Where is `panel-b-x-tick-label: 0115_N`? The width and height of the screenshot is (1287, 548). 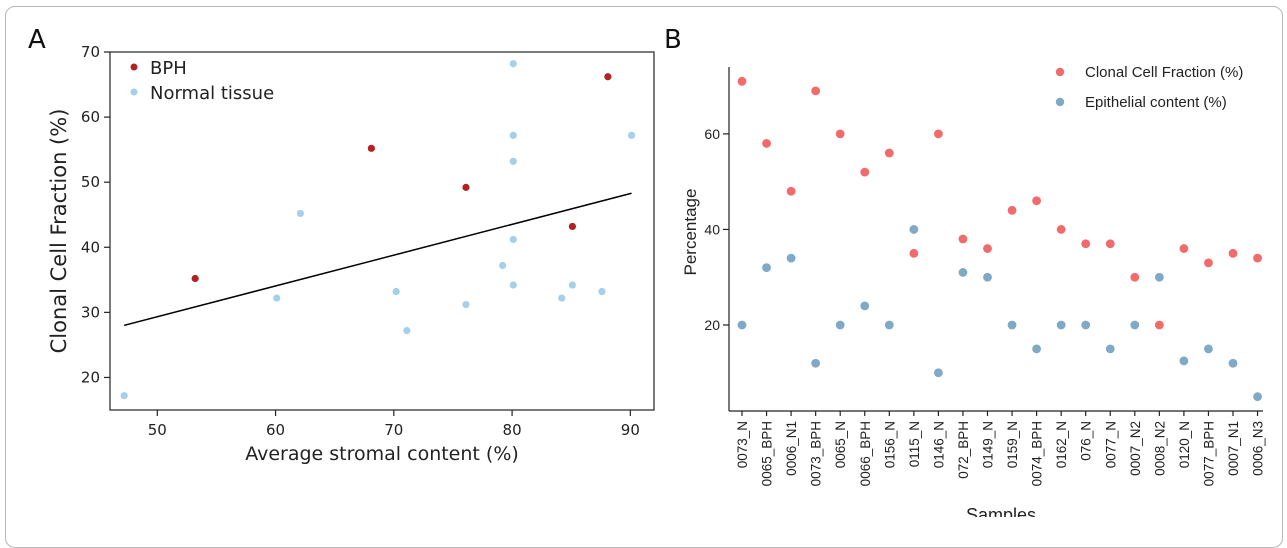
panel-b-x-tick-label: 0115_N is located at coordinates (914, 444).